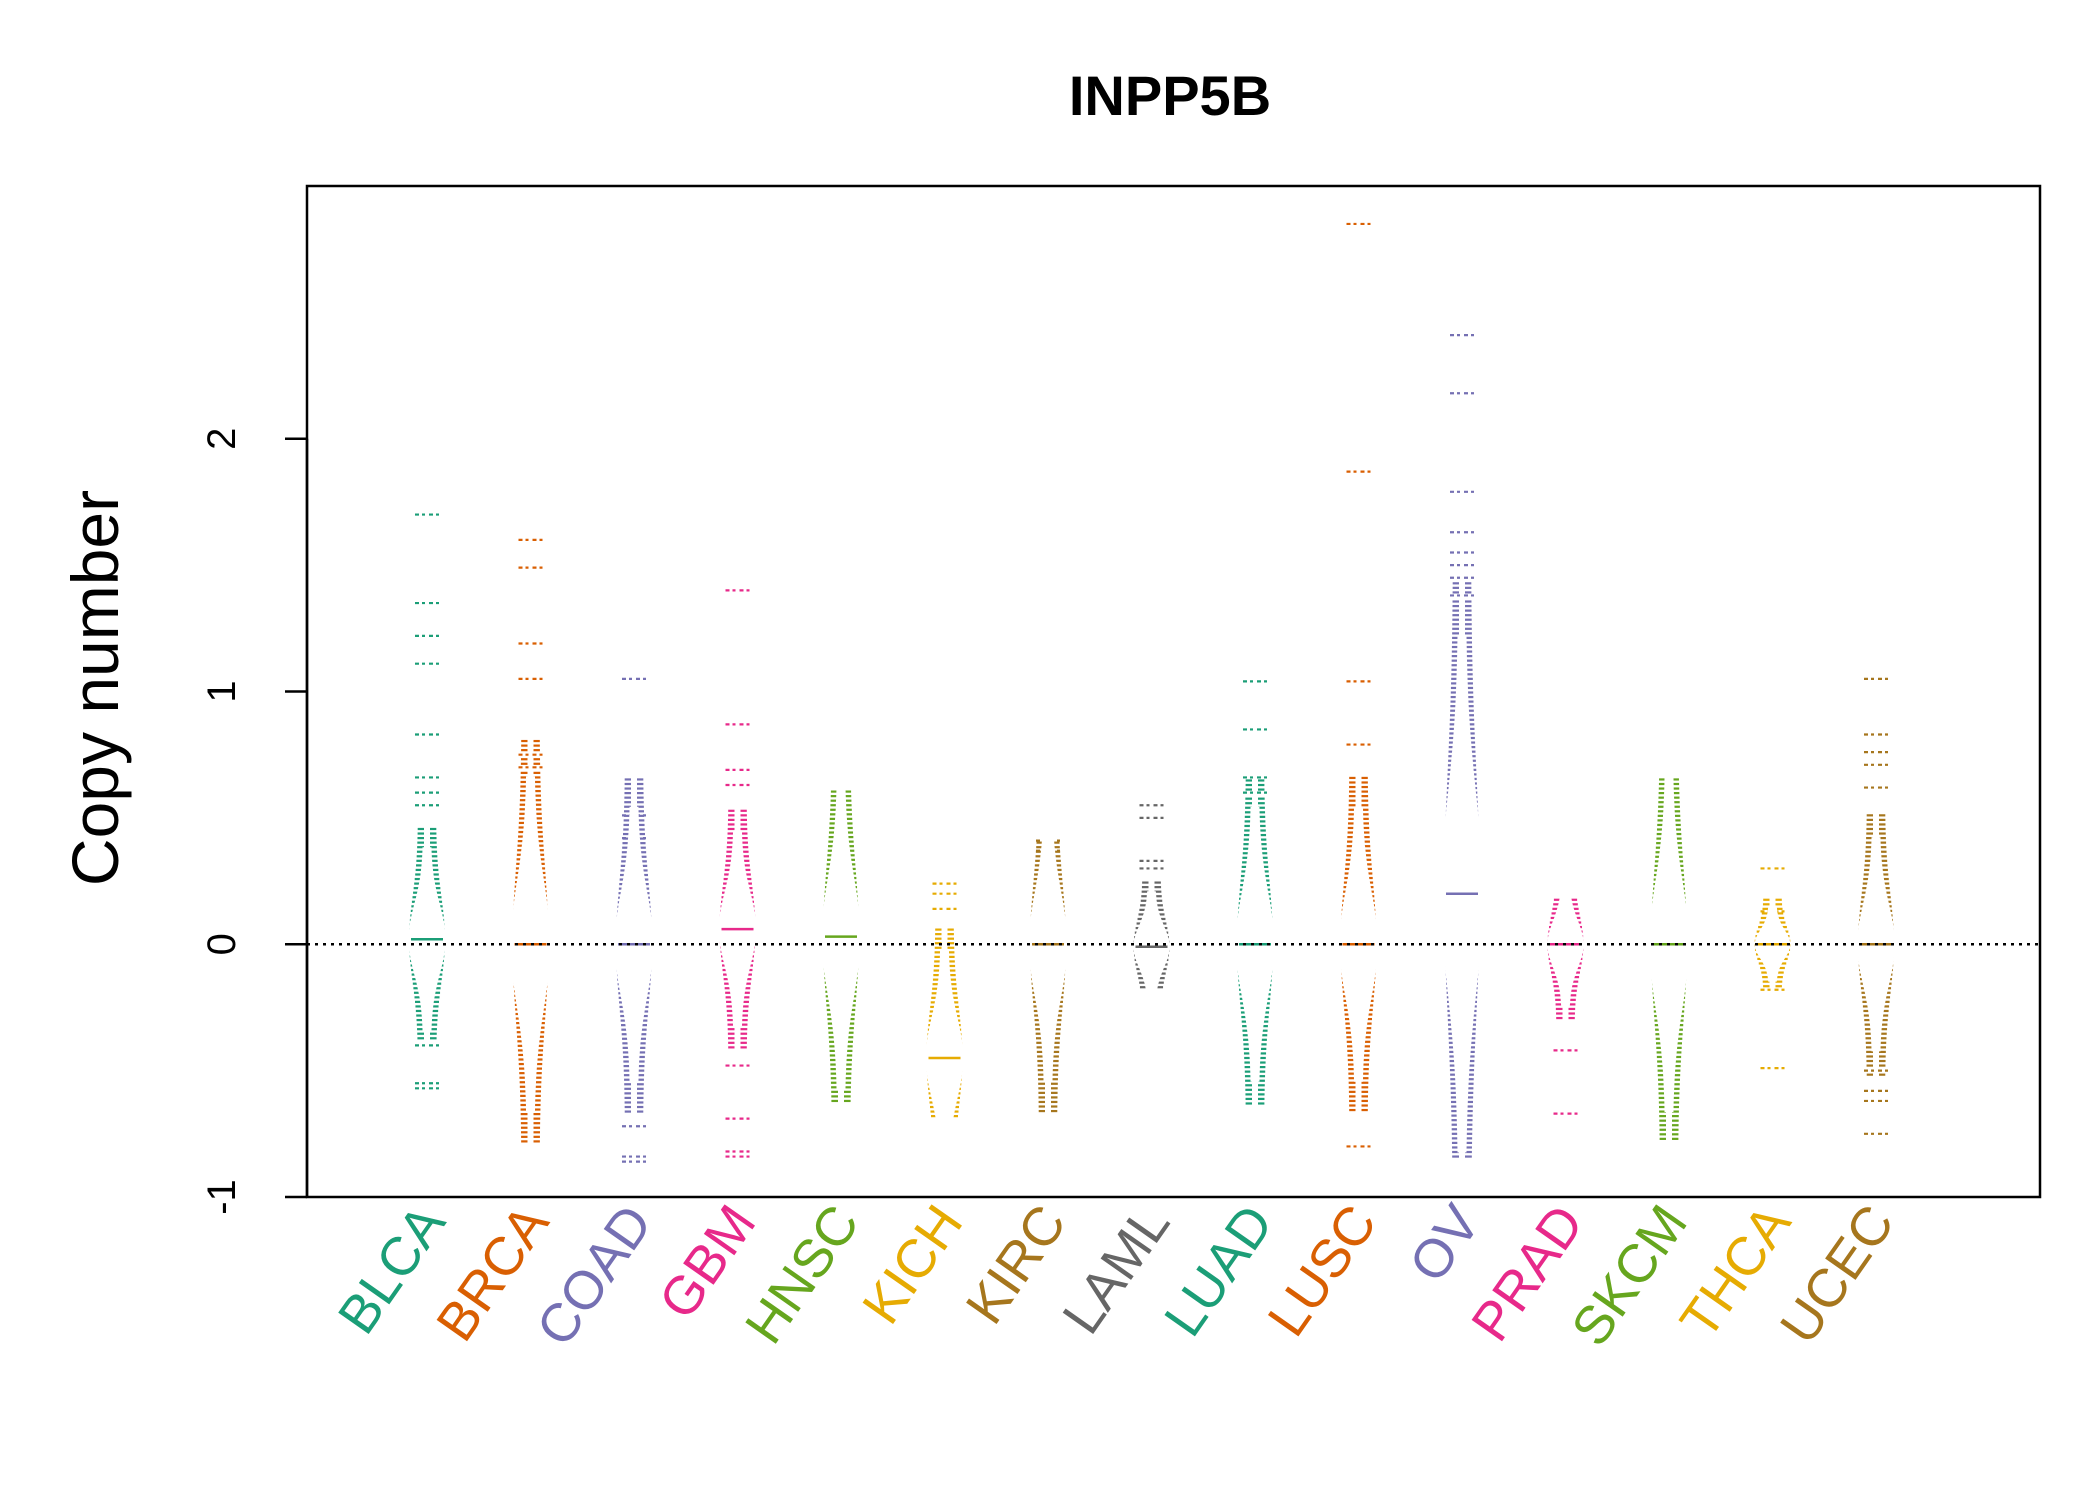 This screenshot has height=1500, width=2100. I want to click on bean-blca, so click(427, 801).